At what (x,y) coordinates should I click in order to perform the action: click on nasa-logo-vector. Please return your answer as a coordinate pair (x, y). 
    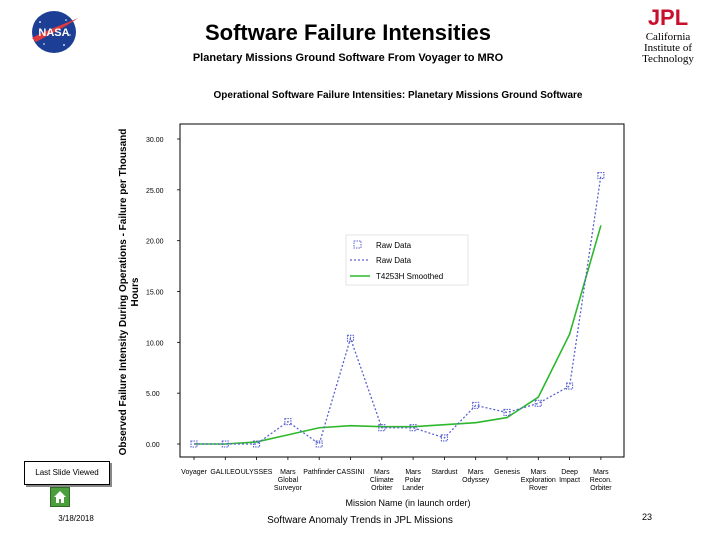
    Looking at the image, I should click on (55, 30).